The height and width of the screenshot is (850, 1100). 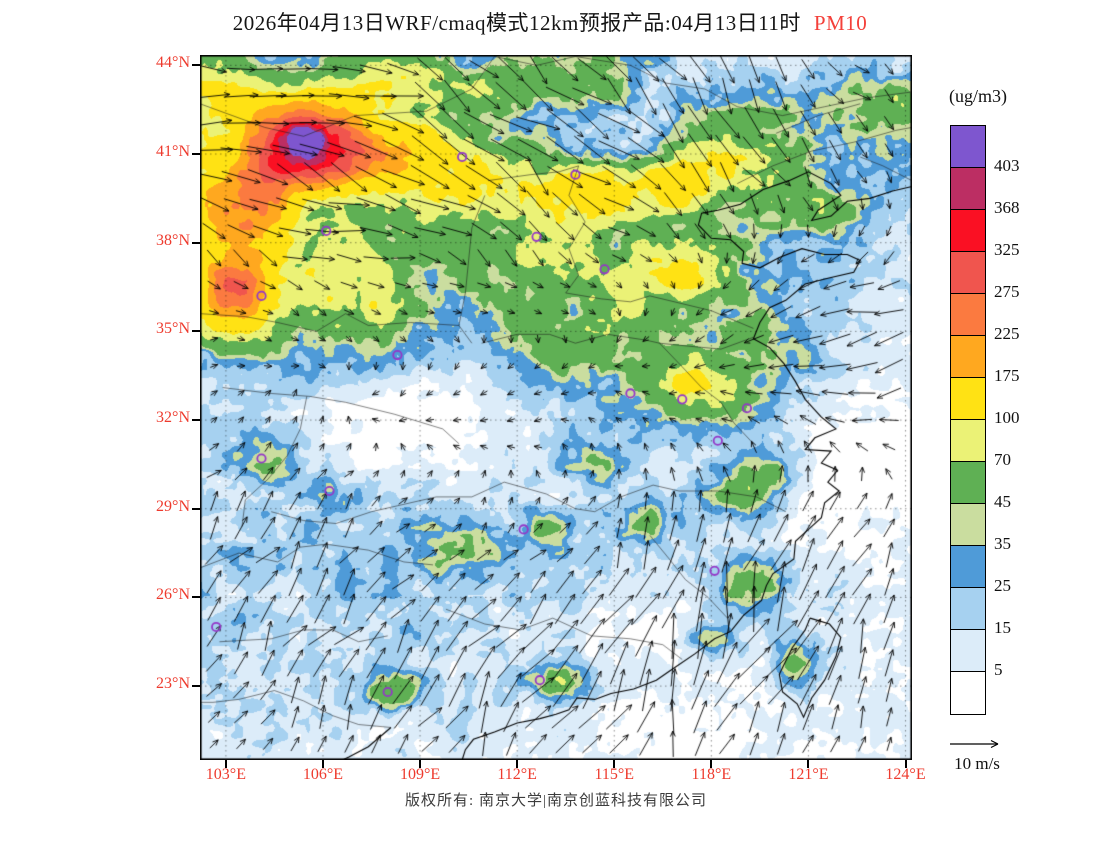 I want to click on colorbar-level-label: 15, so click(x=1002, y=627).